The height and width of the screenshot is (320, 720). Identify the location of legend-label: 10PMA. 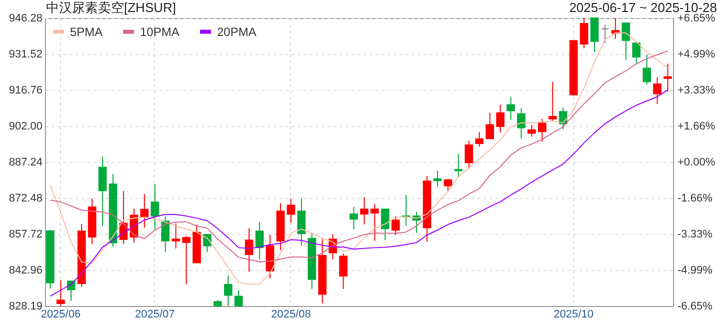
(160, 31).